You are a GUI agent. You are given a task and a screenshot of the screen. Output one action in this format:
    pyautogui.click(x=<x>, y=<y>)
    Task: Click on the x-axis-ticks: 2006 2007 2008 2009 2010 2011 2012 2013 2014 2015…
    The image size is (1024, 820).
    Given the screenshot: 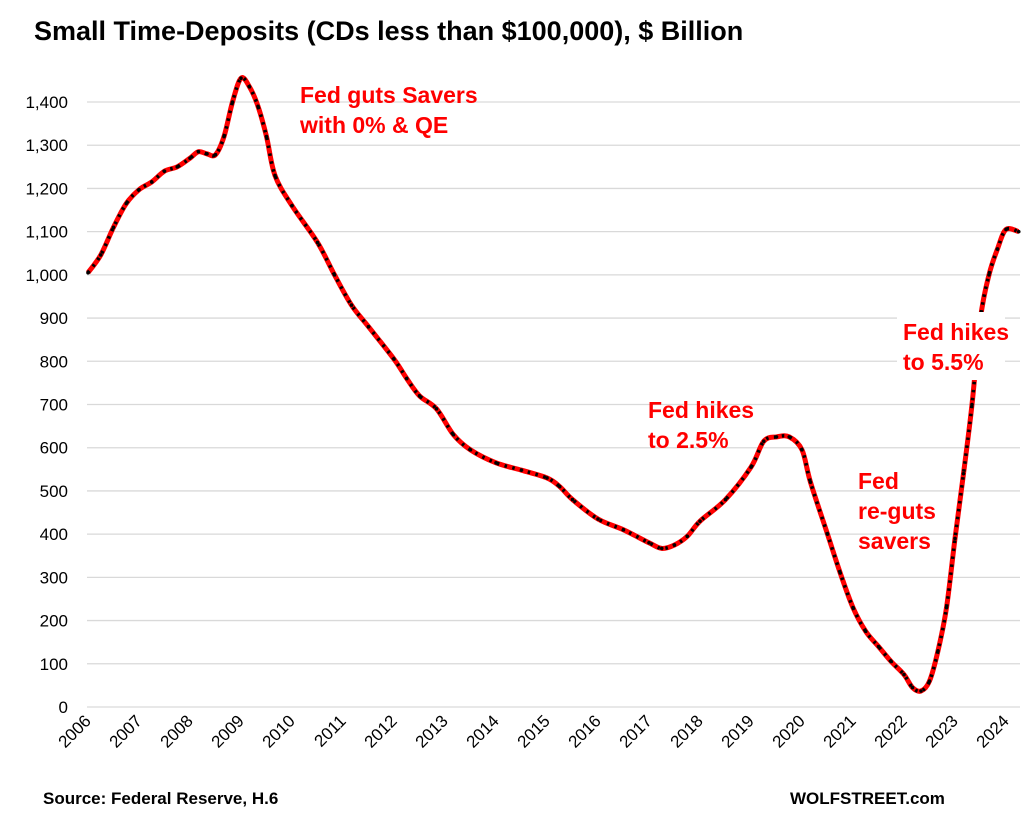 What is the action you would take?
    pyautogui.click(x=534, y=731)
    